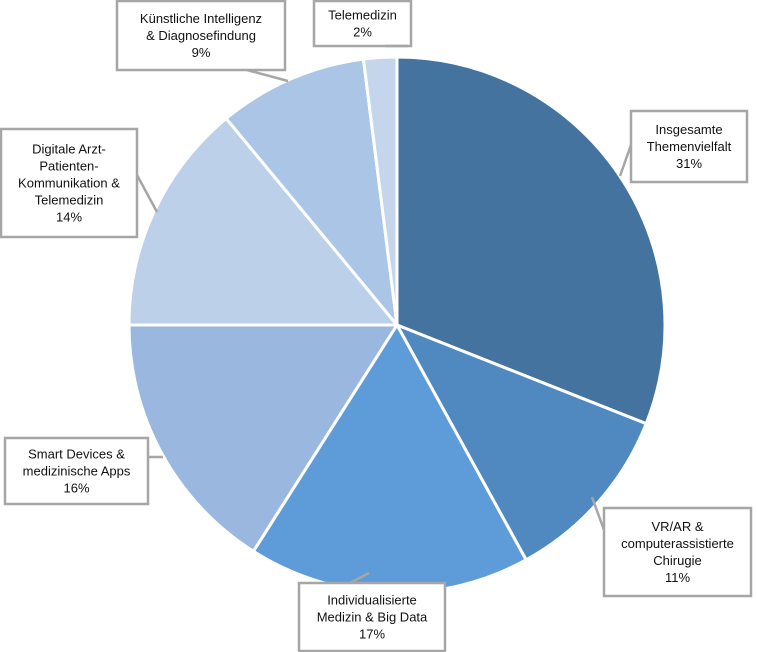 The height and width of the screenshot is (652, 757). I want to click on data-label-value: 2%, so click(362, 32).